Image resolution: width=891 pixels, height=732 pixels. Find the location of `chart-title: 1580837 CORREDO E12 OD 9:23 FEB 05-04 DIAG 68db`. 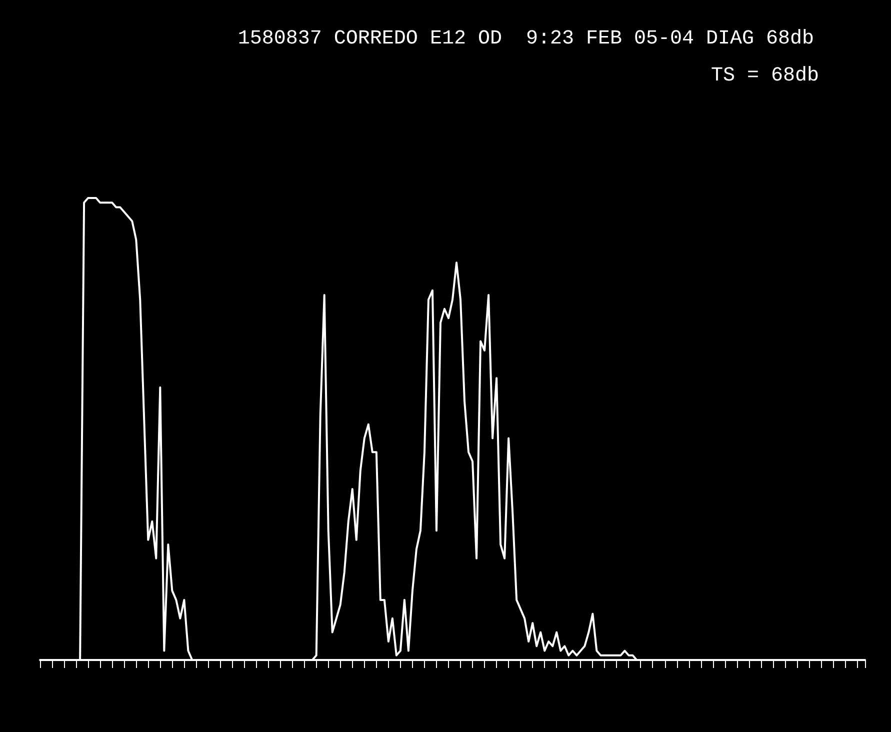

chart-title: 1580837 CORREDO E12 OD 9:23 FEB 05-04 DIAG 68db is located at coordinates (526, 39).